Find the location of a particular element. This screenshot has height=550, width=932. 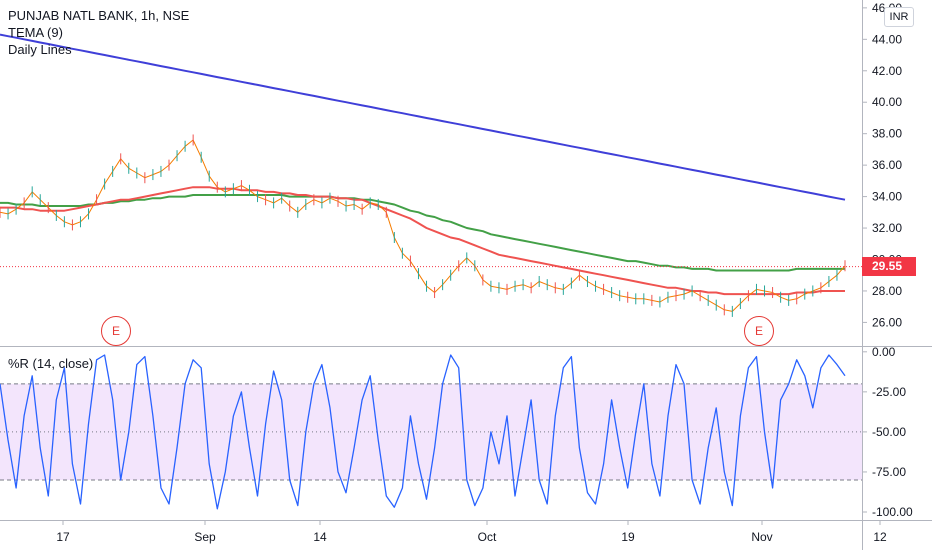

price-tick-label: 26.00 is located at coordinates (887, 322).